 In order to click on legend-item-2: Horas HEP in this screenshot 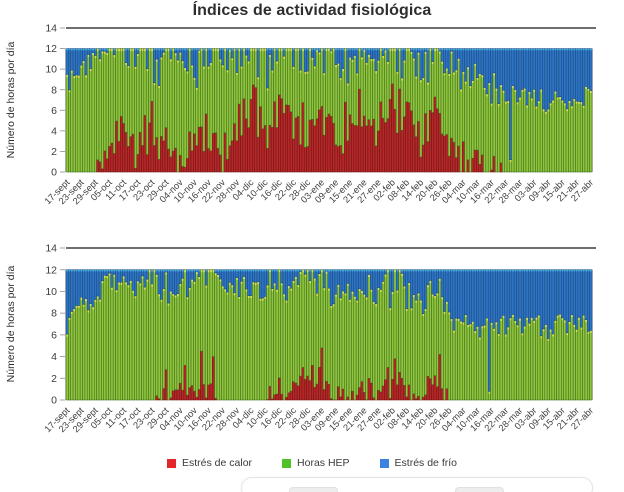, I will do `click(316, 463)`.